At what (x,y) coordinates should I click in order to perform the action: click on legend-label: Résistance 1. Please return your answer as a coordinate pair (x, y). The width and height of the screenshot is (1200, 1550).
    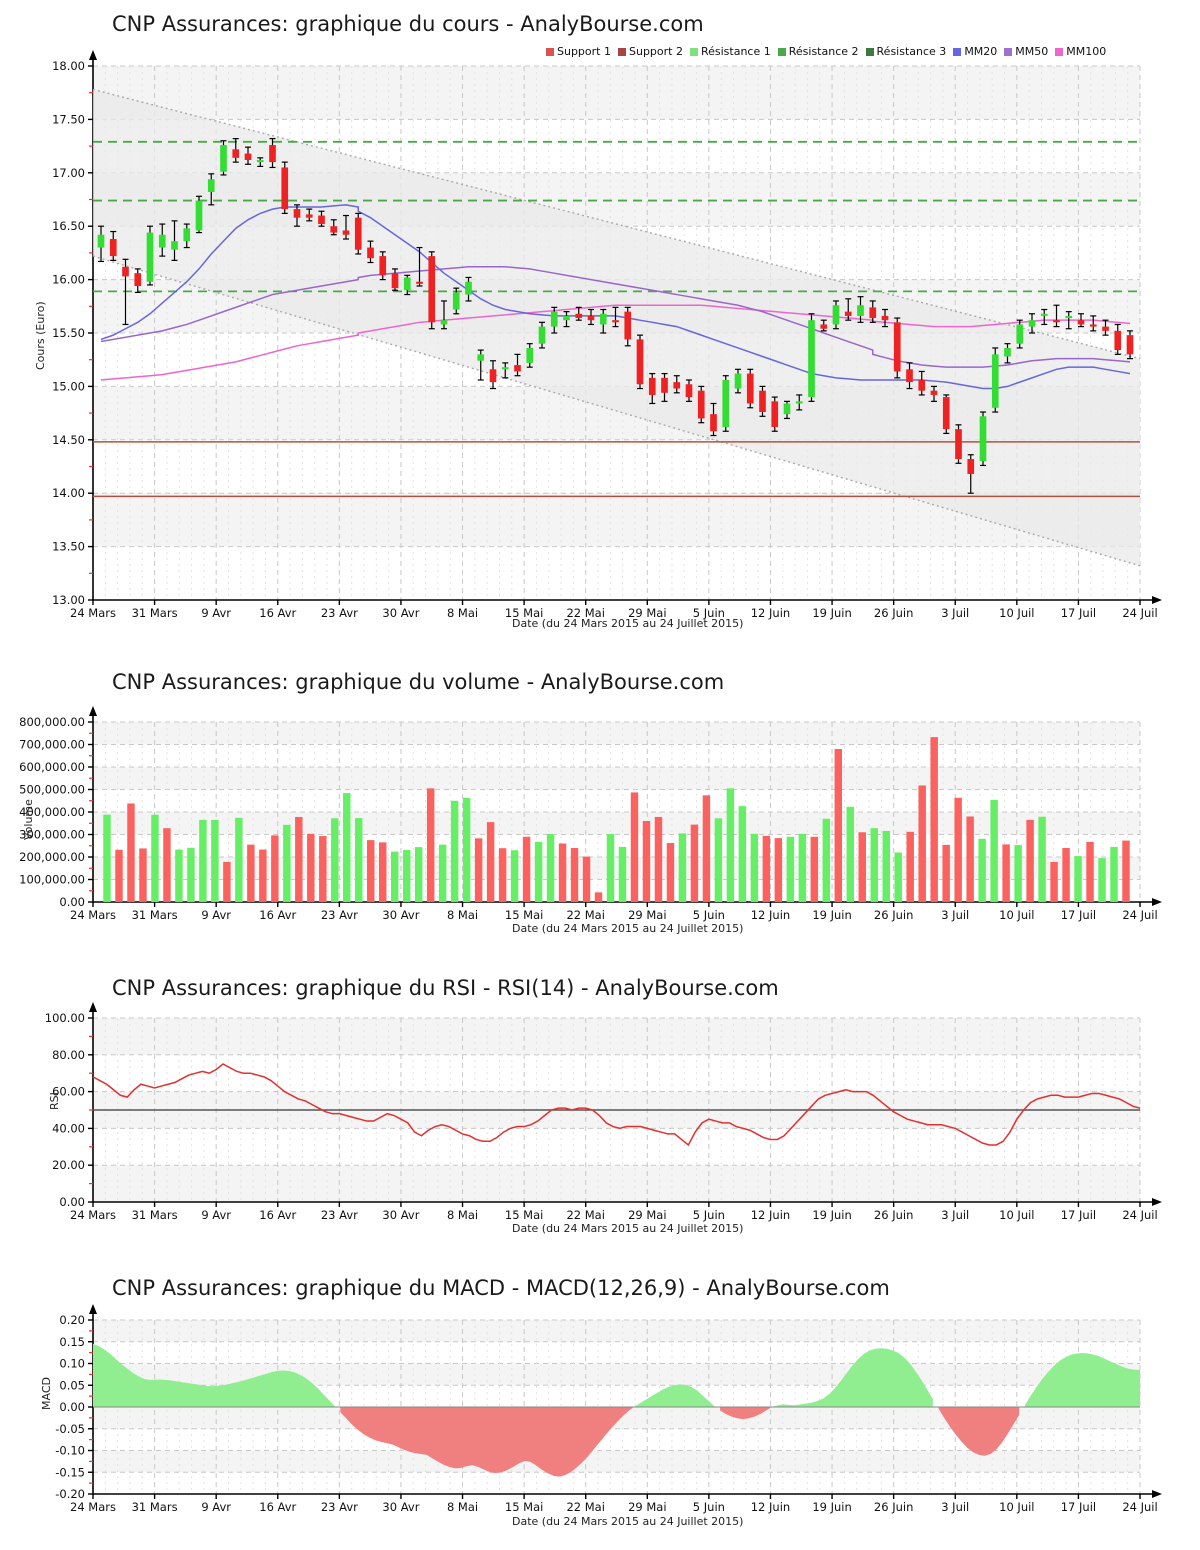
    Looking at the image, I should click on (735, 51).